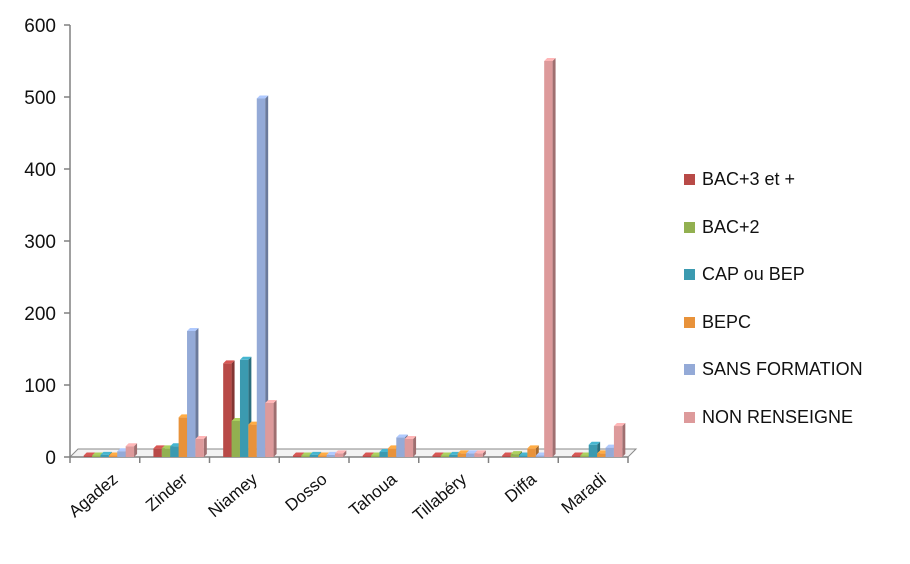 The width and height of the screenshot is (910, 564). Describe the element at coordinates (520, 487) in the screenshot. I see `x-tick-label: Diffa` at that location.